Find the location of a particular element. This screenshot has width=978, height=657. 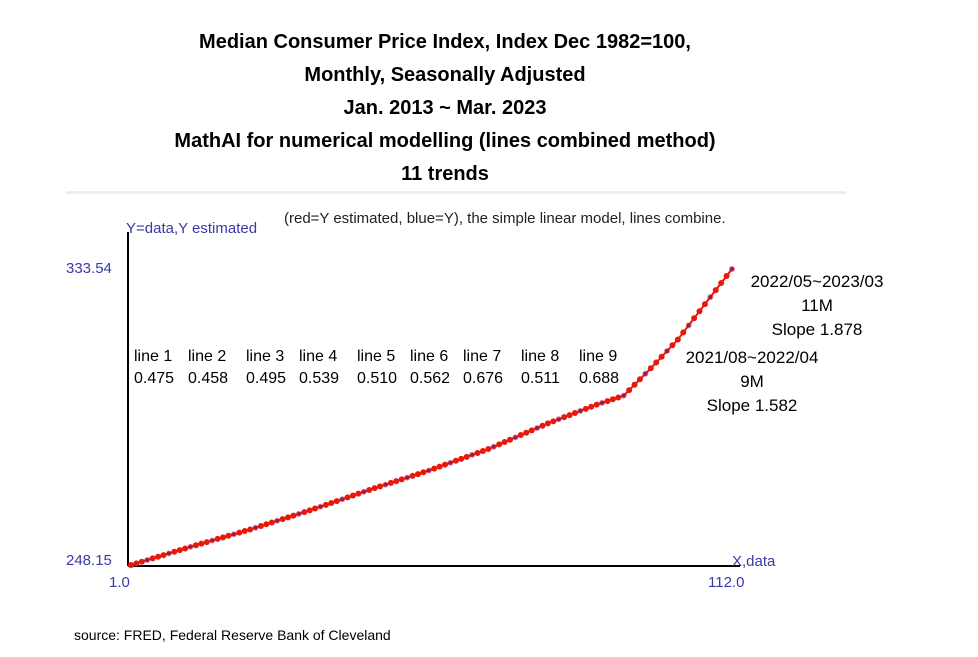

x-tick-label-max: 112.0 is located at coordinates (726, 582).